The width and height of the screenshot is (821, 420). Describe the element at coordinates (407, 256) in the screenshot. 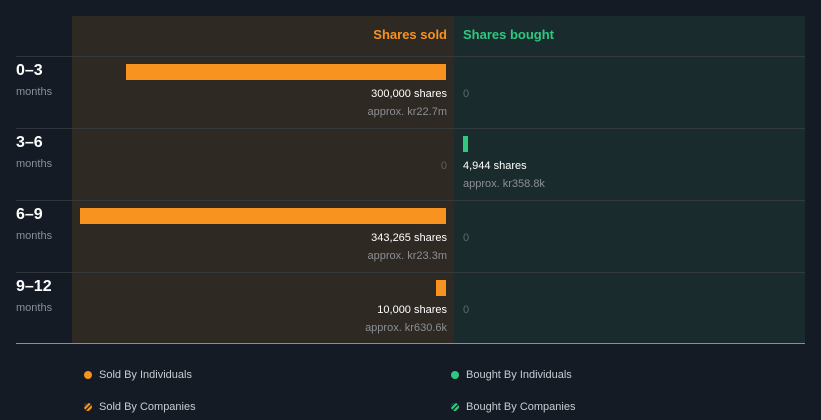

I see `sold-approx-value: approx. kr23.3m` at that location.